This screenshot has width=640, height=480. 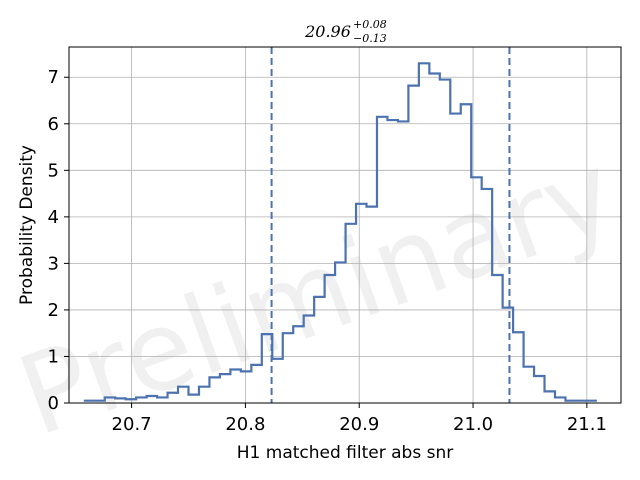 What do you see at coordinates (53, 124) in the screenshot?
I see `y-tick-label: 6` at bounding box center [53, 124].